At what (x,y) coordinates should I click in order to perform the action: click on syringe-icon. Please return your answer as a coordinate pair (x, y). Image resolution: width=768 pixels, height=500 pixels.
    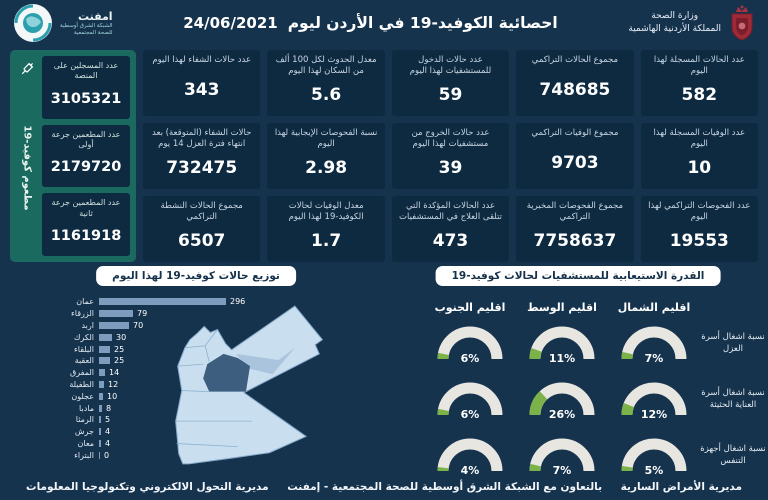
    Looking at the image, I should click on (27, 68).